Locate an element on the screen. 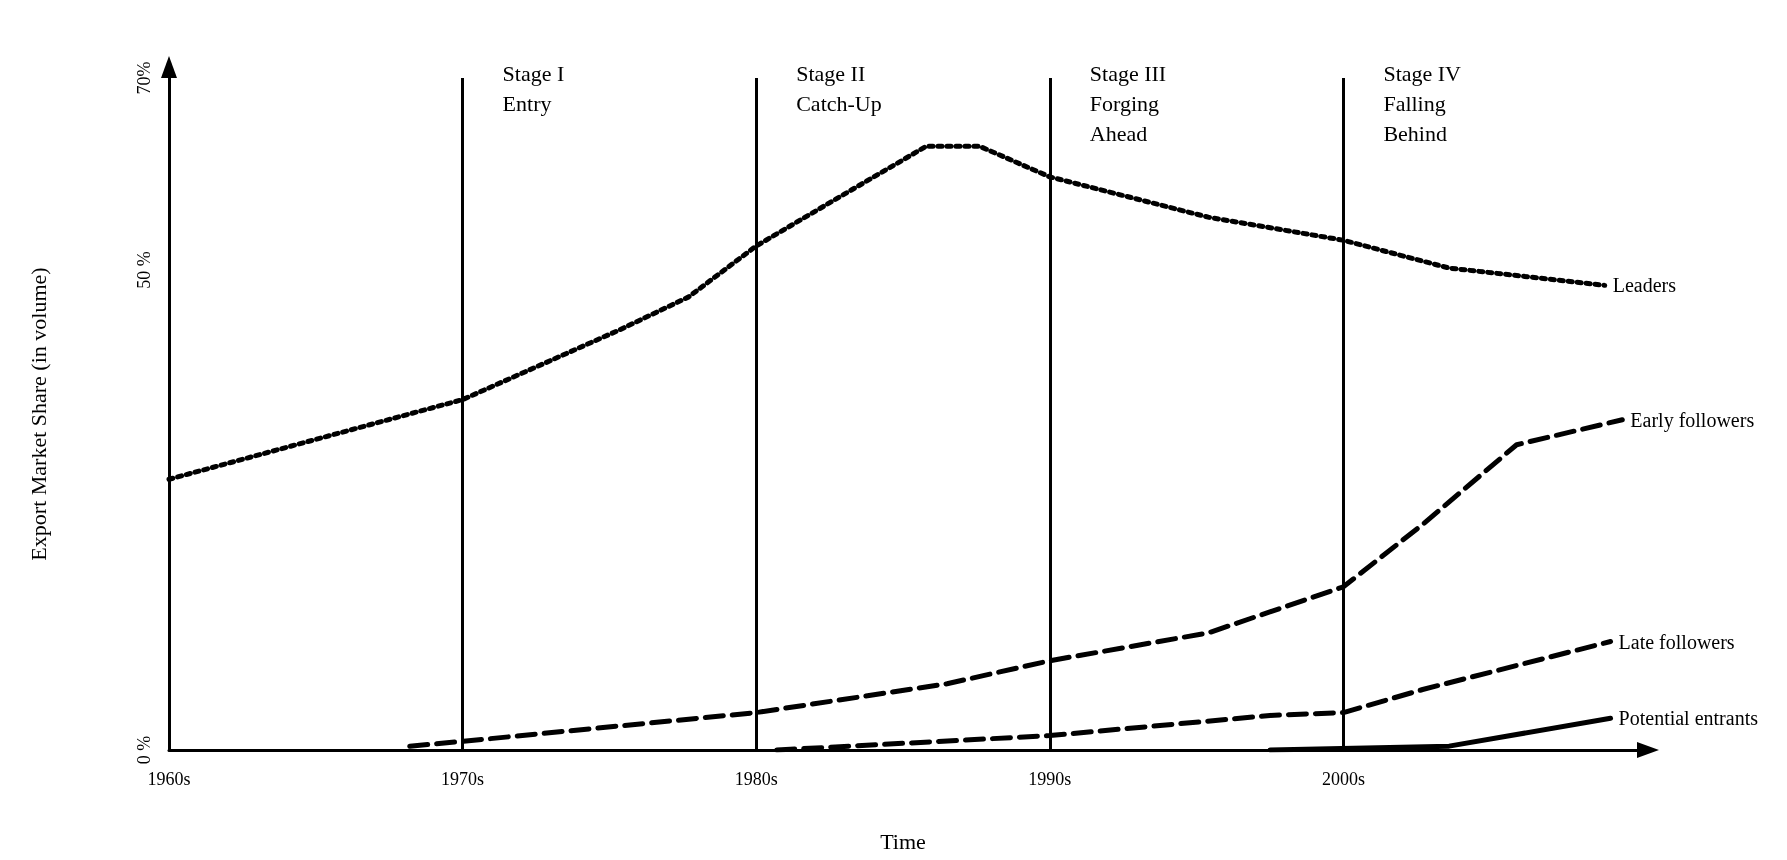  y-tick-label: 0 % is located at coordinates (144, 750).